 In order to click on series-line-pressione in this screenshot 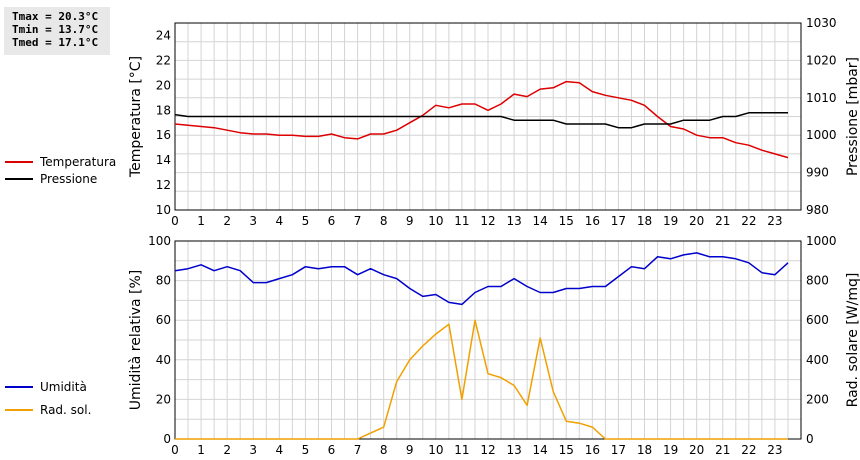, I will do `click(481, 120)`.